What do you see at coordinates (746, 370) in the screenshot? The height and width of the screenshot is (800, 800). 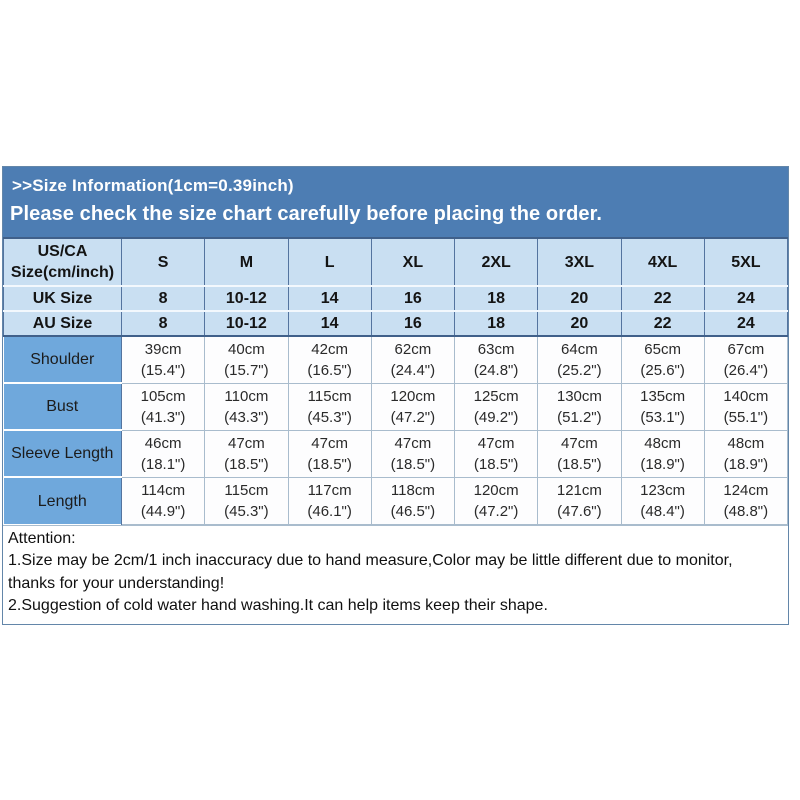 I see `inch-value: (26.4")` at bounding box center [746, 370].